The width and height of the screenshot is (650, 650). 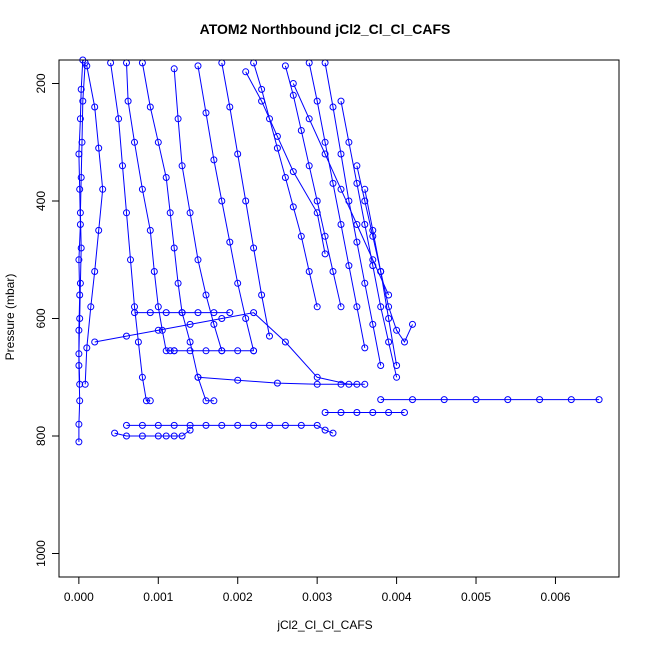 I want to click on y-axis: 200 400 600 800 1000, so click(x=47, y=320).